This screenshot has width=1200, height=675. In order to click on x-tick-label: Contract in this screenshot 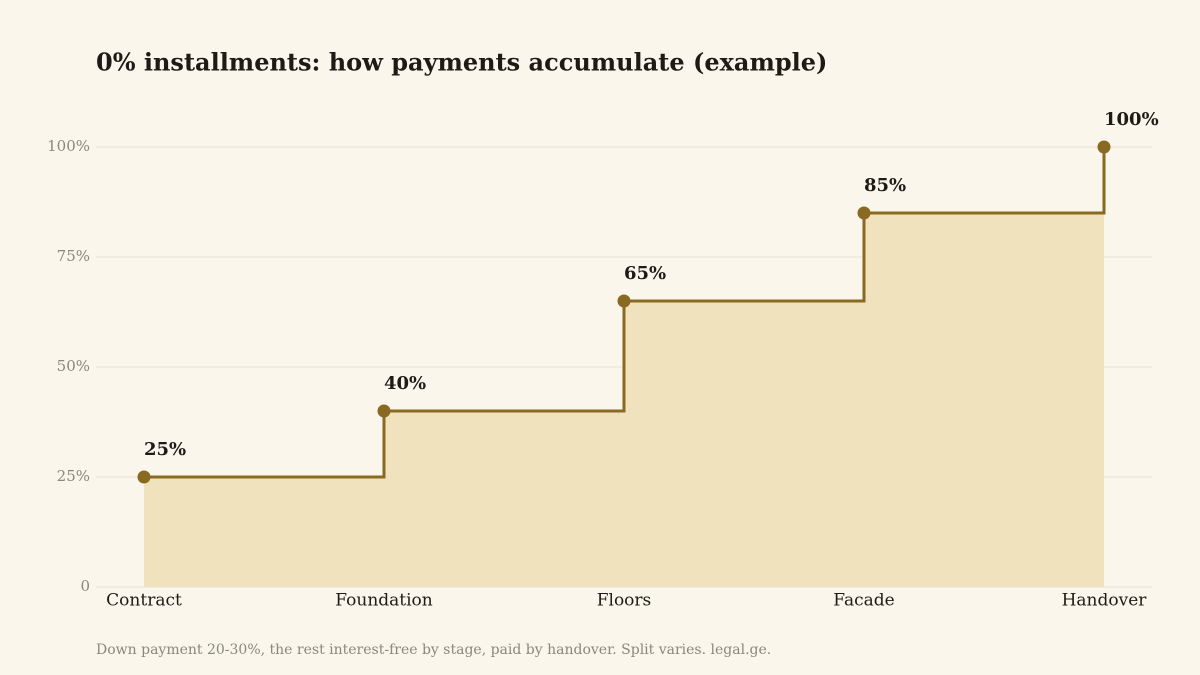, I will do `click(144, 601)`.